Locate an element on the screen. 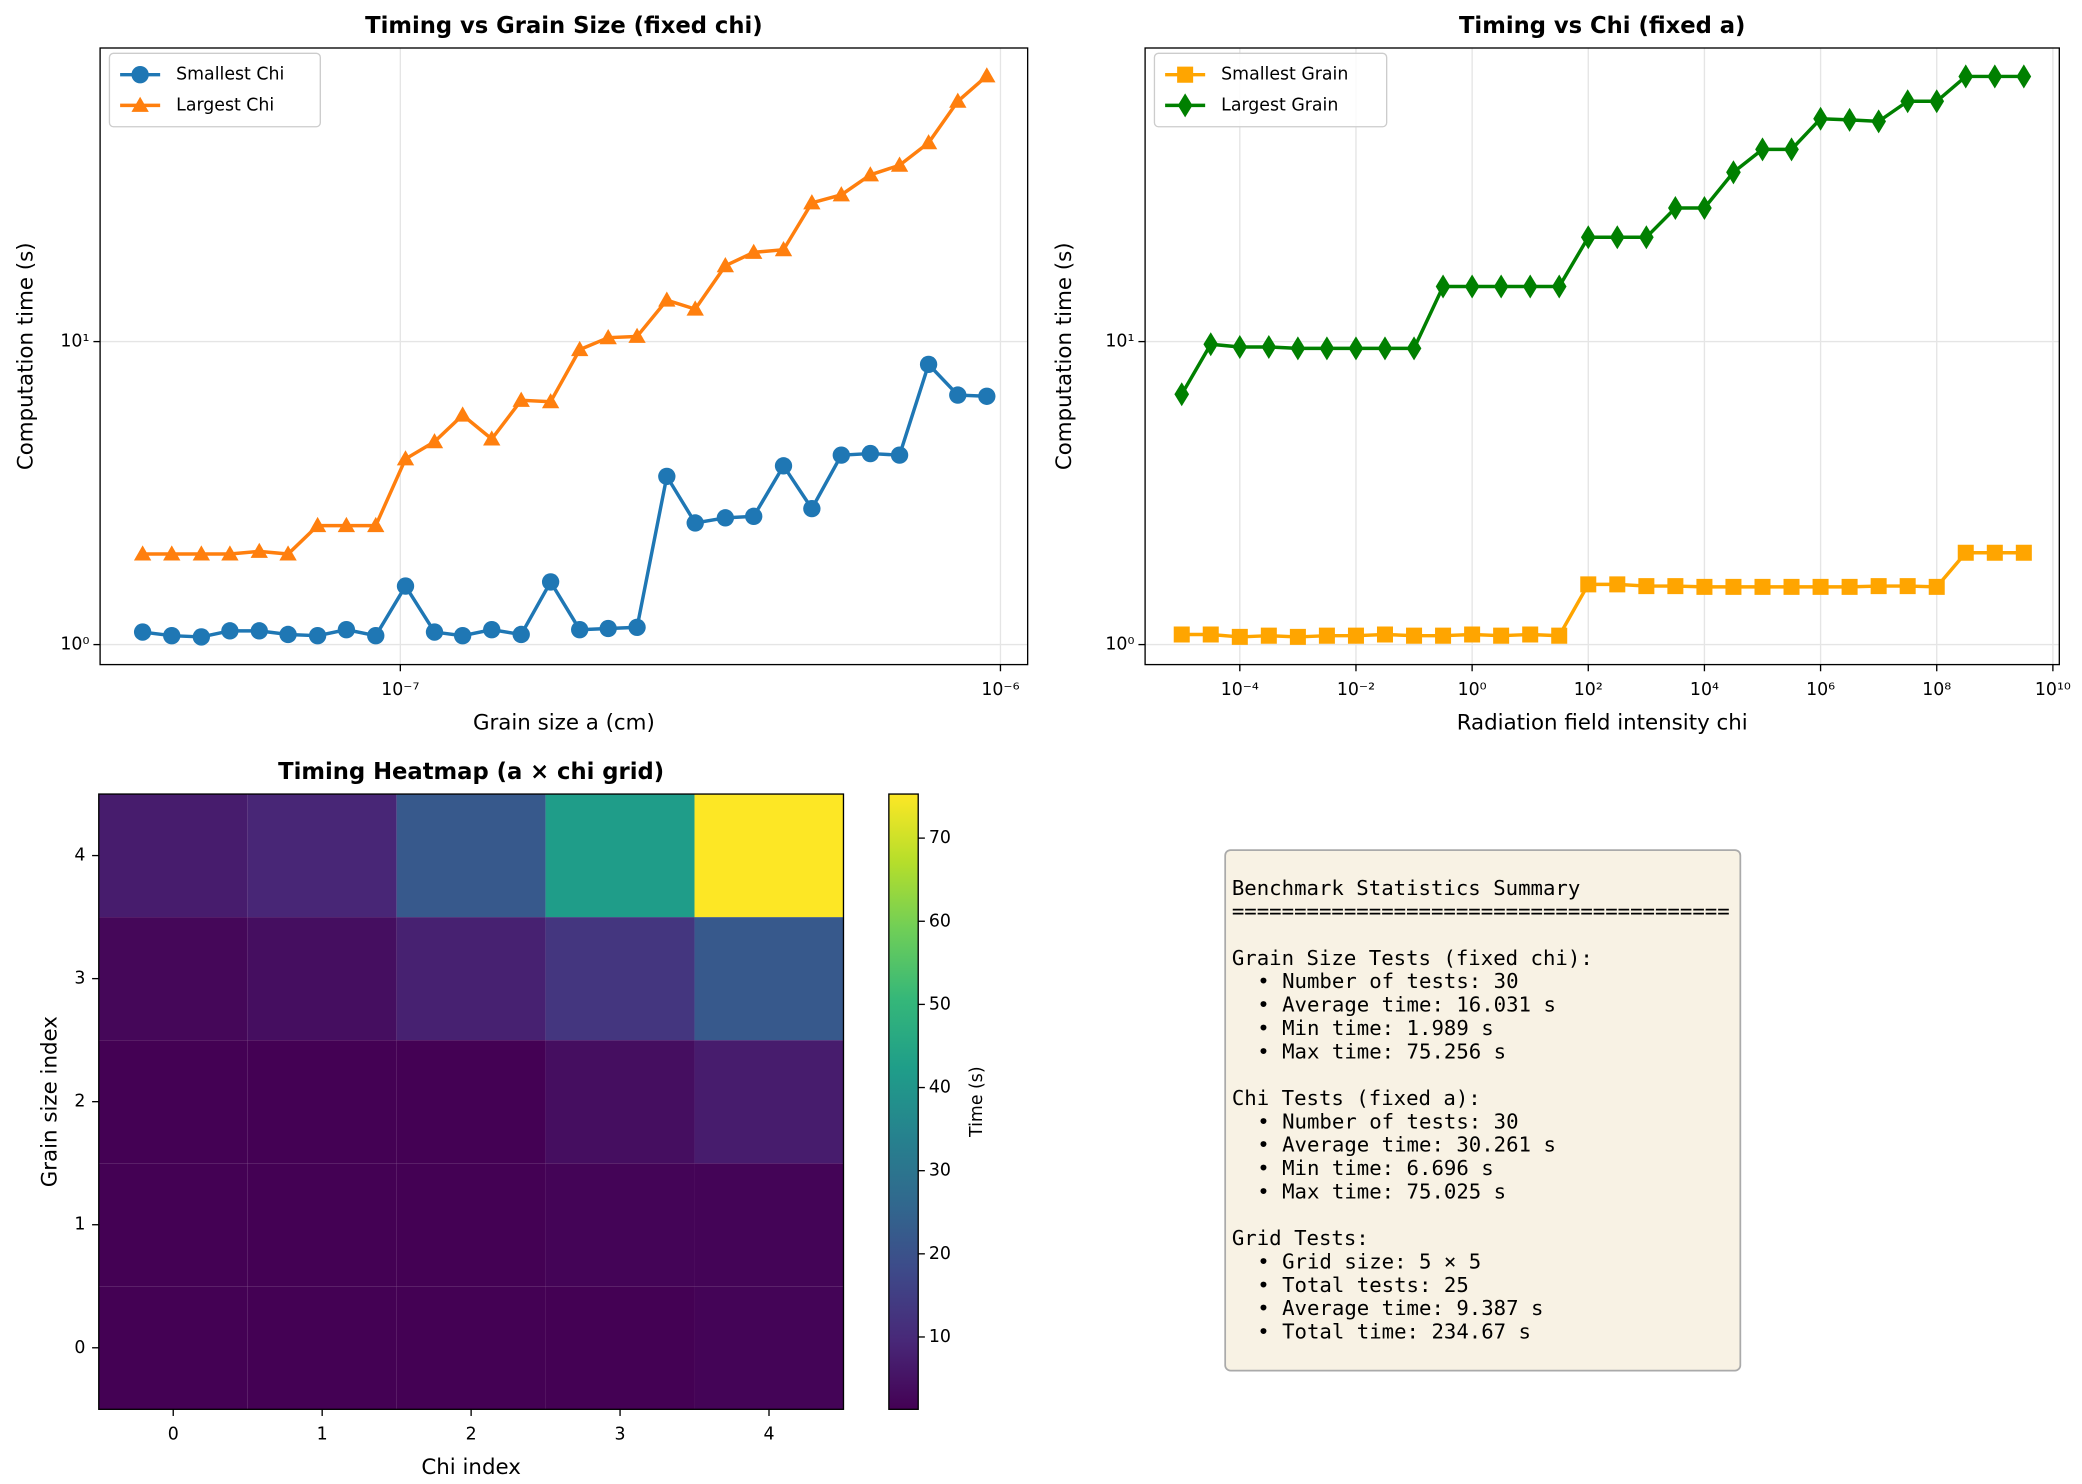 The height and width of the screenshot is (1484, 2082). y-tick-label: 10¹ is located at coordinates (1119, 342).